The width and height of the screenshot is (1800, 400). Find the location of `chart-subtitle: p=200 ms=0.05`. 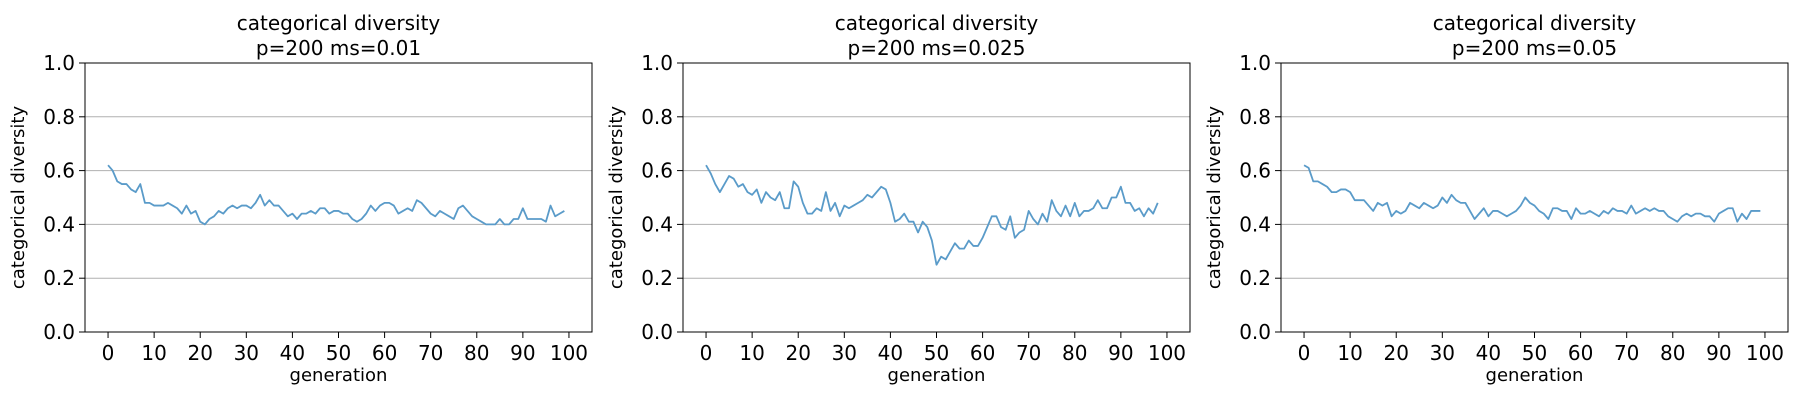

chart-subtitle: p=200 ms=0.05 is located at coordinates (1534, 48).